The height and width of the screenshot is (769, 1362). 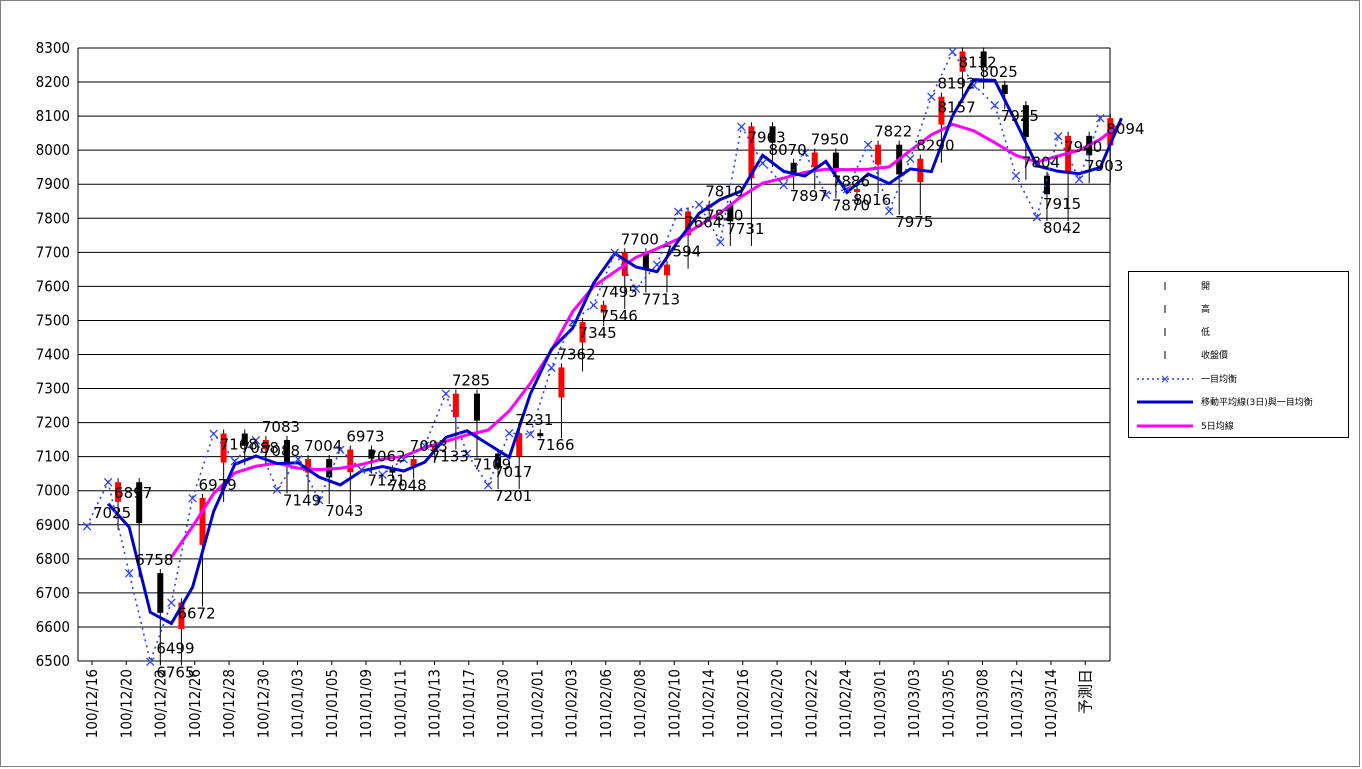 I want to click on data-label: 6499, so click(x=175, y=648).